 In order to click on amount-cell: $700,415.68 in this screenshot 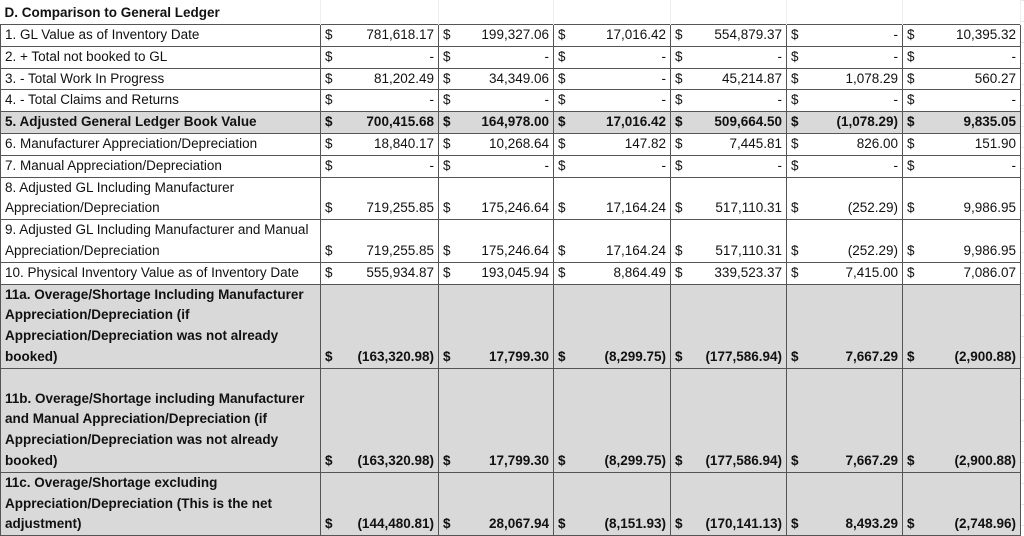, I will do `click(379, 122)`.